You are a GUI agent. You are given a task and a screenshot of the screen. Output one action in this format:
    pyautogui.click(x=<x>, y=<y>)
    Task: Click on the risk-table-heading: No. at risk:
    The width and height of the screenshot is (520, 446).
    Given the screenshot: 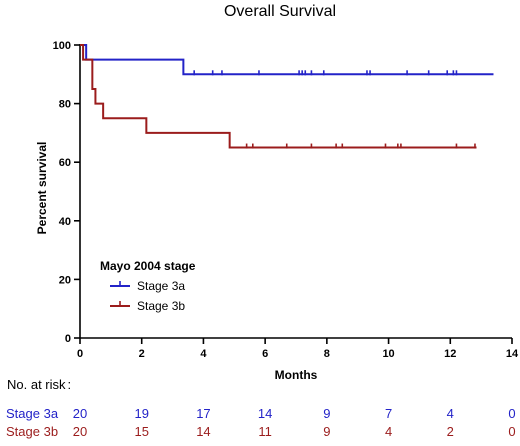 What is the action you would take?
    pyautogui.click(x=39, y=384)
    